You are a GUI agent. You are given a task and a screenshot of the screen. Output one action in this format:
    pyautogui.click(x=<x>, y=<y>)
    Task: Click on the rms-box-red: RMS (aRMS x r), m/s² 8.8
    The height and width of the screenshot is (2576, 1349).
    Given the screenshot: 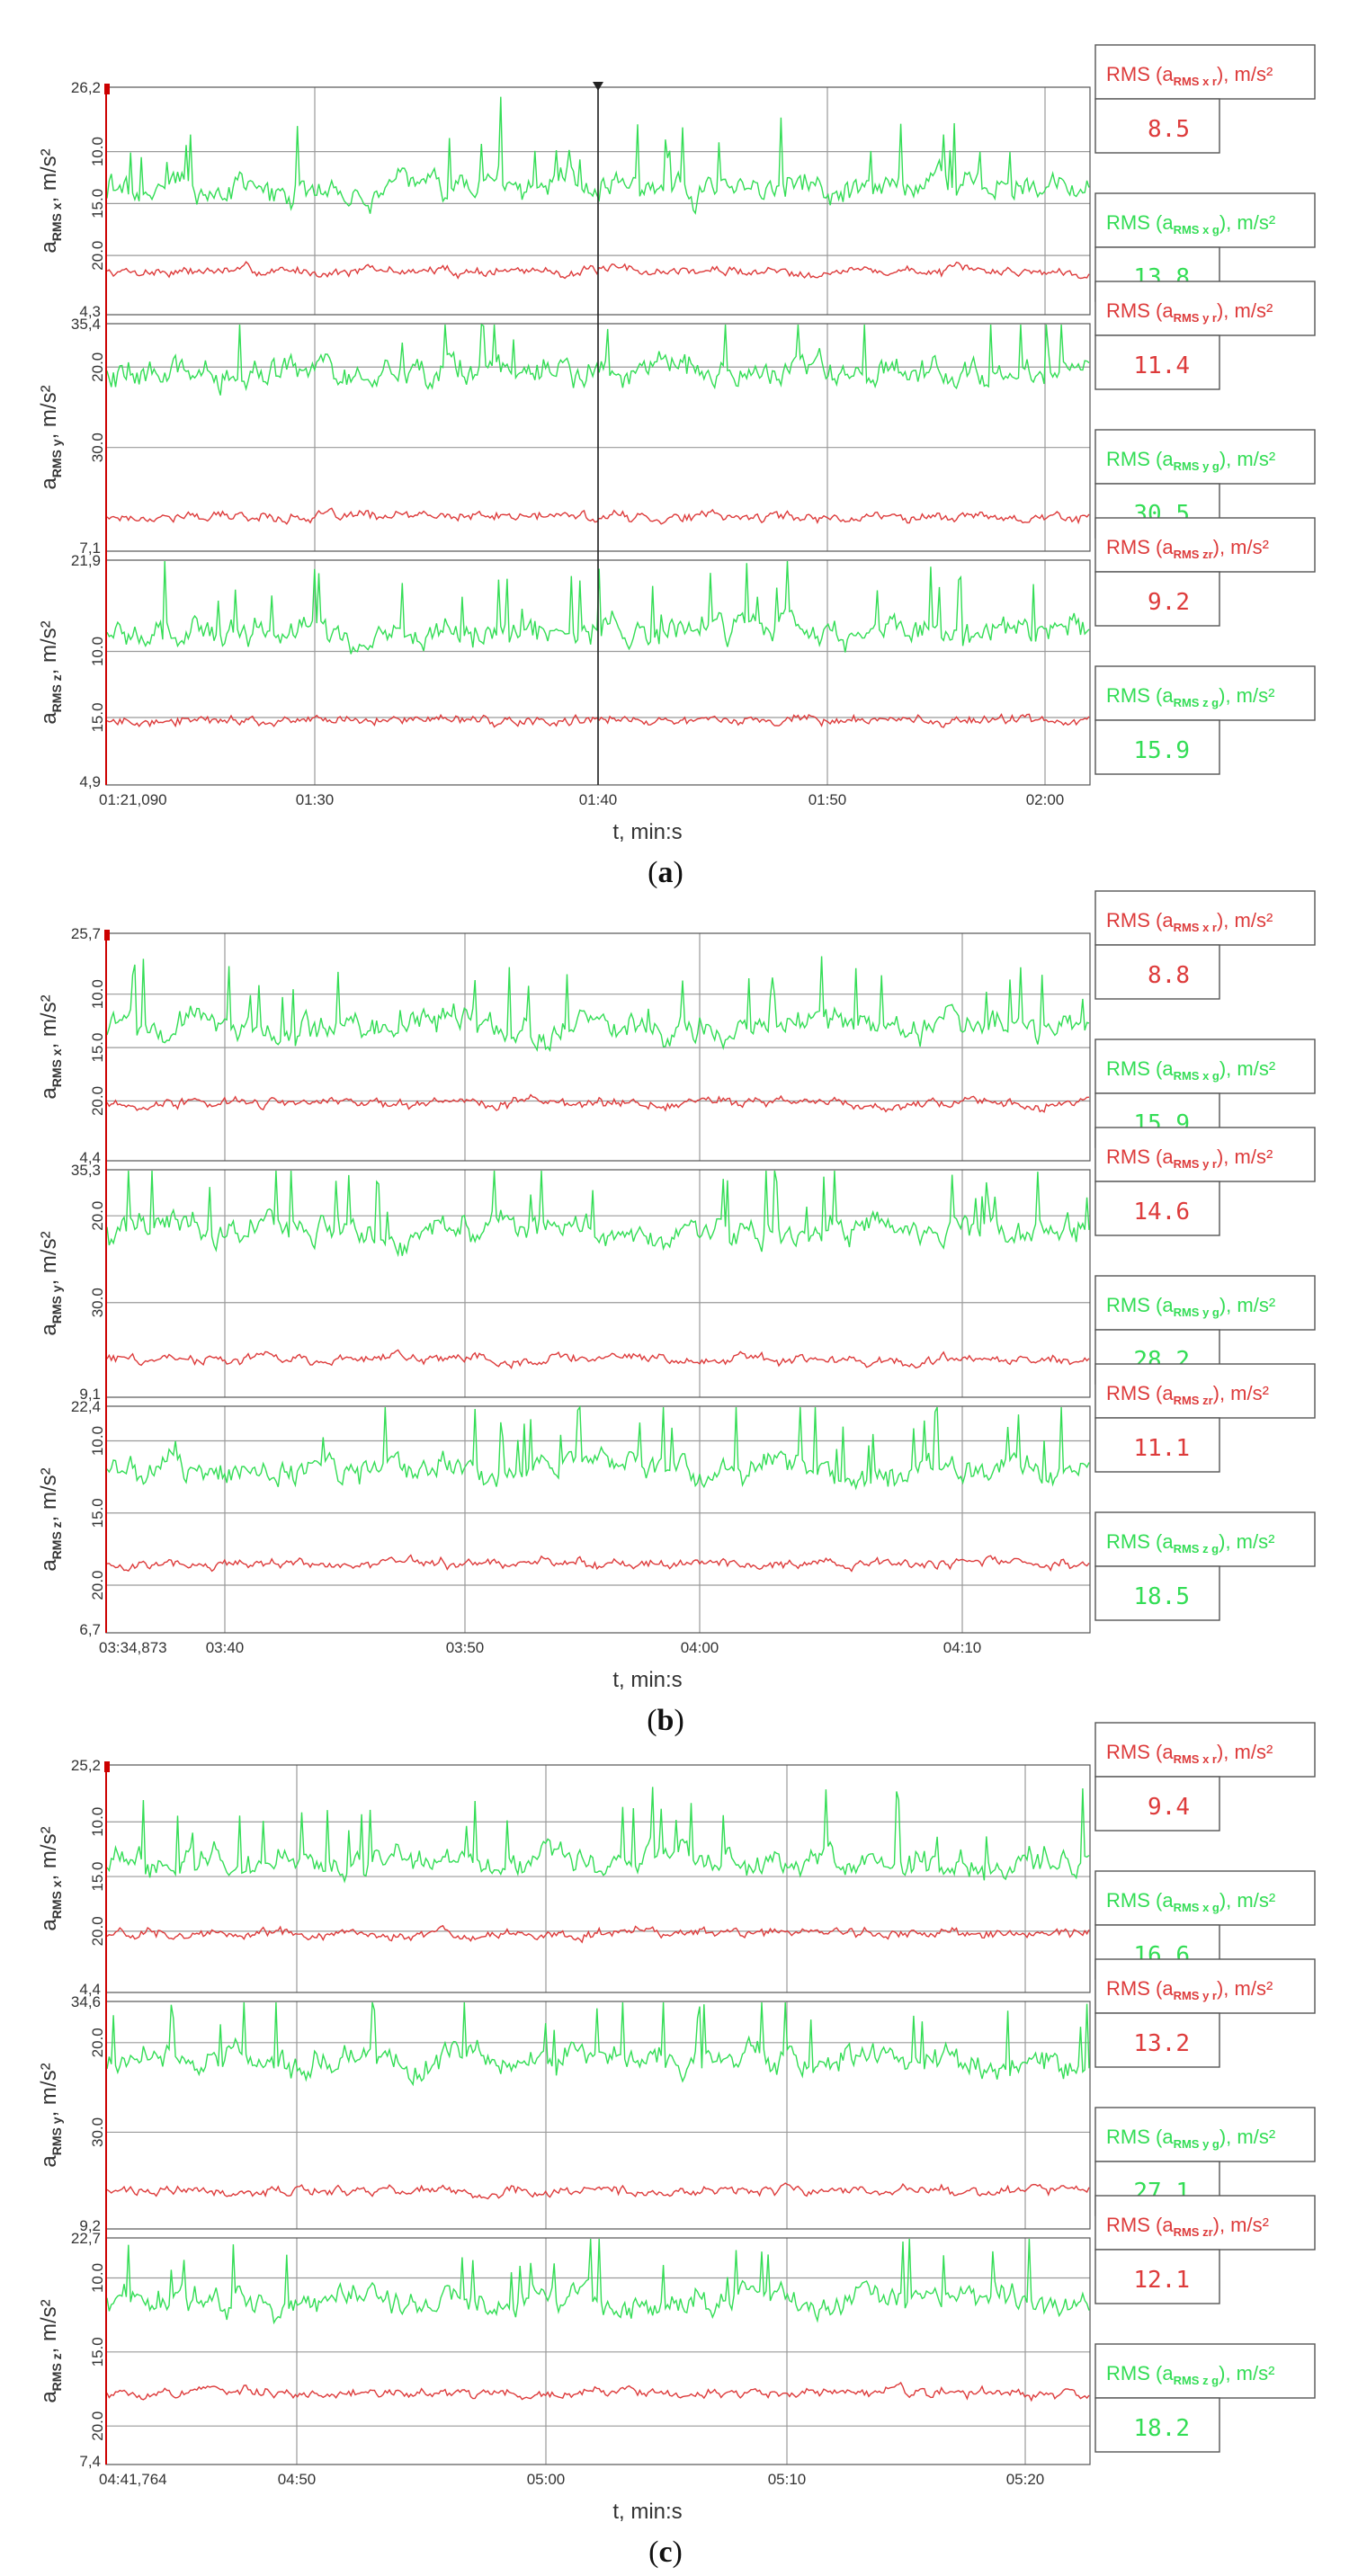 What is the action you would take?
    pyautogui.click(x=1205, y=945)
    